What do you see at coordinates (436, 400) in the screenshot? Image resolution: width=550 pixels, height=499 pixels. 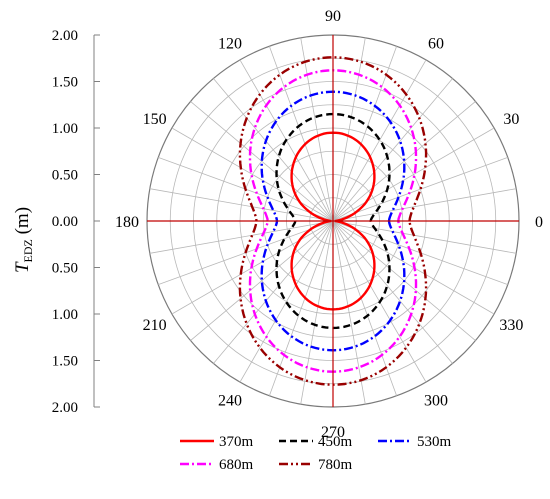 I see `angle-label-300: 300` at bounding box center [436, 400].